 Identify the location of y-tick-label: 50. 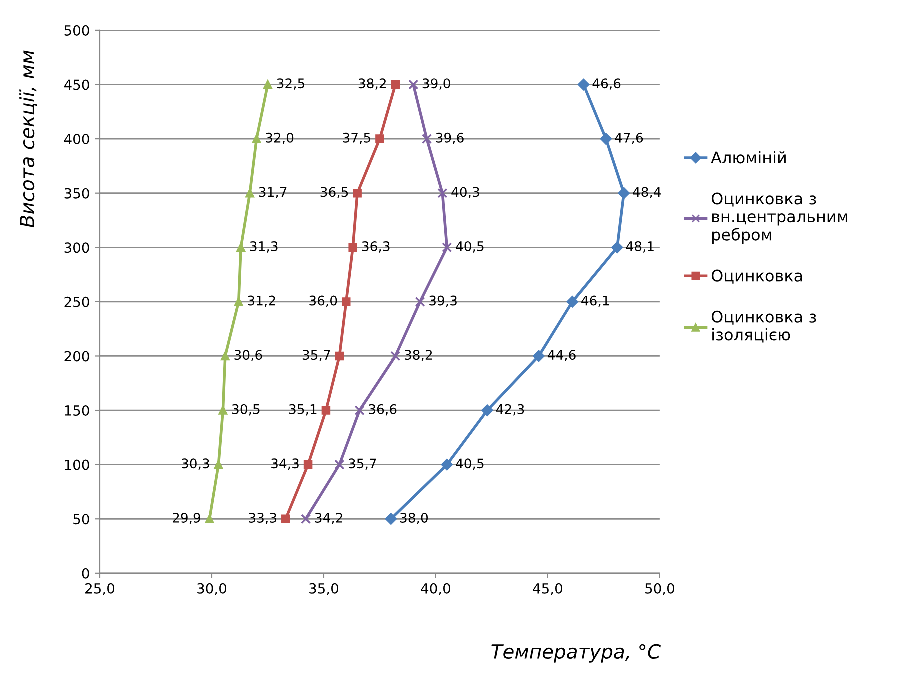
(82, 519).